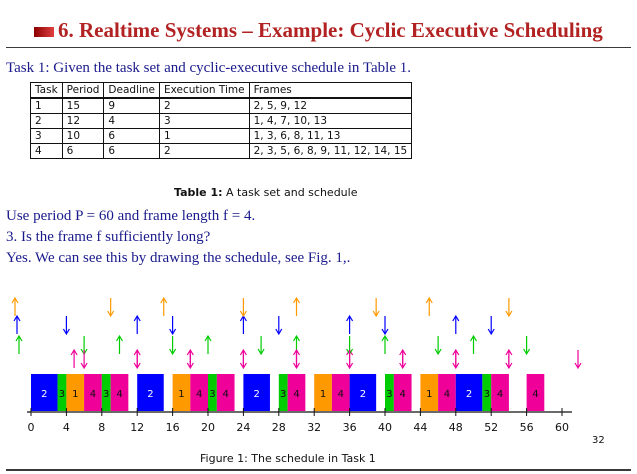 This screenshot has height=474, width=637. What do you see at coordinates (46, 90) in the screenshot?
I see `table-header-cell: Task` at bounding box center [46, 90].